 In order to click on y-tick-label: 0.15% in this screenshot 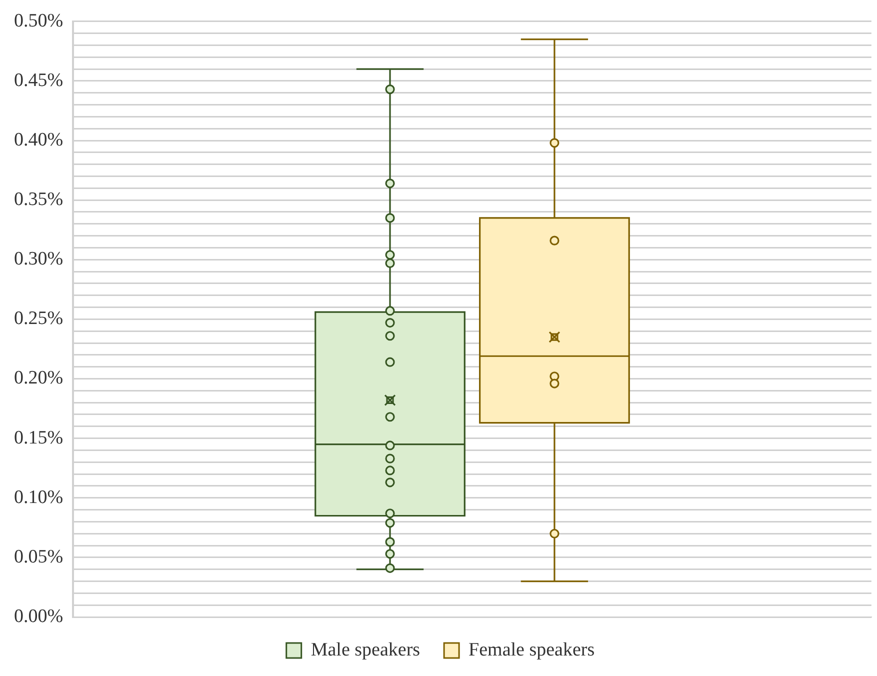, I will do `click(39, 437)`.